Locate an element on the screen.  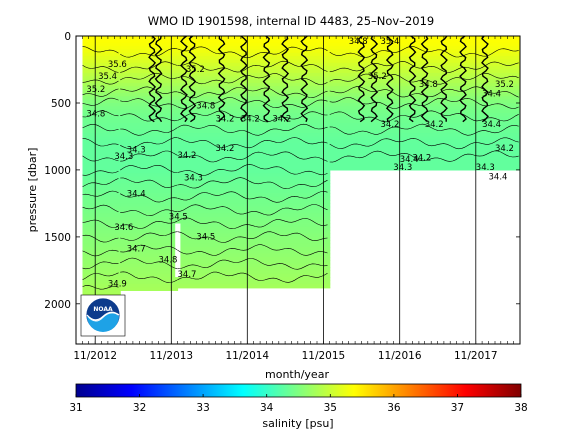
x-tick-label: 11/2016 is located at coordinates (400, 356).